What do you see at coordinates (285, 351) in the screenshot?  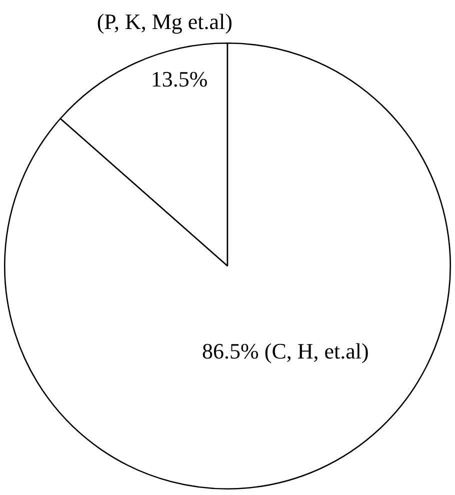 I see `slice-label: 86.5% (C, H, et.al)` at bounding box center [285, 351].